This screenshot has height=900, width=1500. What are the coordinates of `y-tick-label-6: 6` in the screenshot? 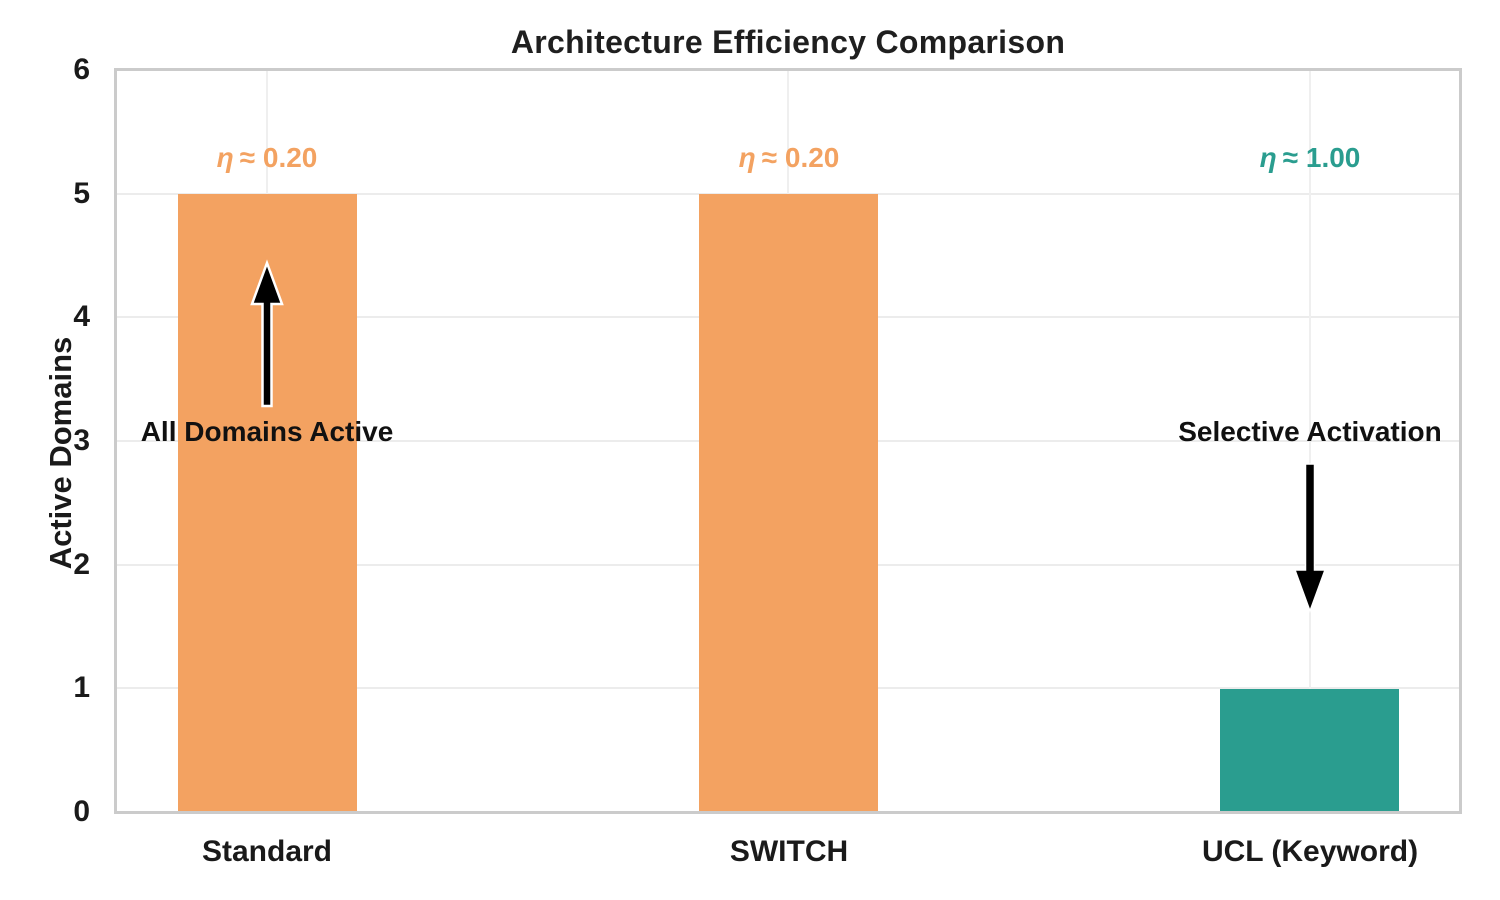 It's located at (81, 69).